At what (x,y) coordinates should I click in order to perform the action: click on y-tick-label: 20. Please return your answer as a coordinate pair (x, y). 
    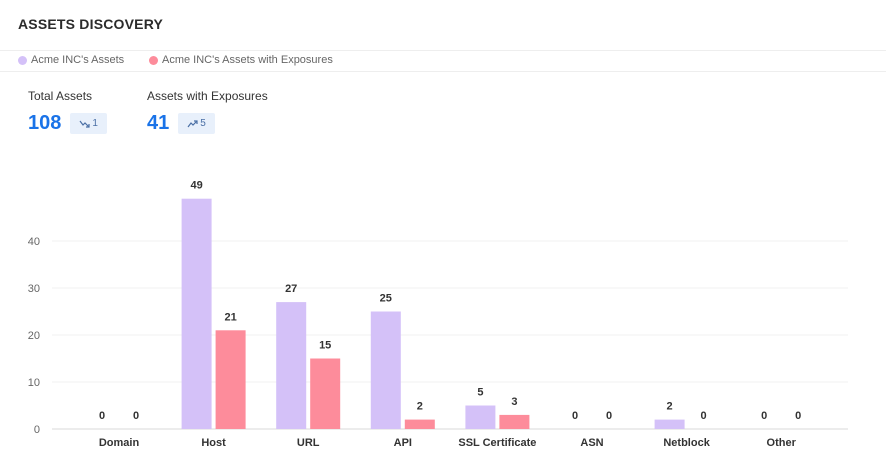
    Looking at the image, I should click on (34, 336).